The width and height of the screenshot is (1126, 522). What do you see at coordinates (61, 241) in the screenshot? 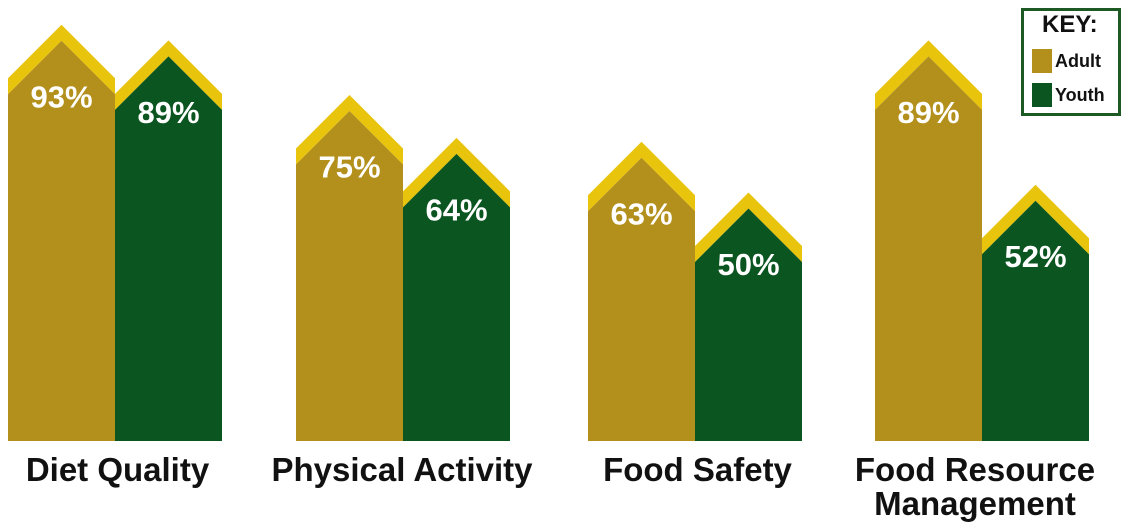
I see `bar-diet-quality-adult` at bounding box center [61, 241].